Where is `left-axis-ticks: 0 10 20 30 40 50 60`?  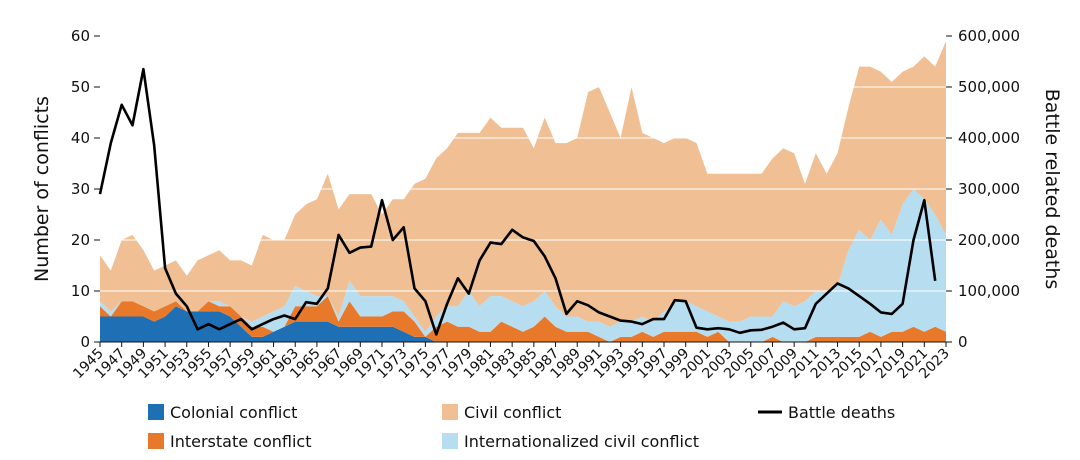 left-axis-ticks: 0 10 20 30 40 50 60 is located at coordinates (85, 189).